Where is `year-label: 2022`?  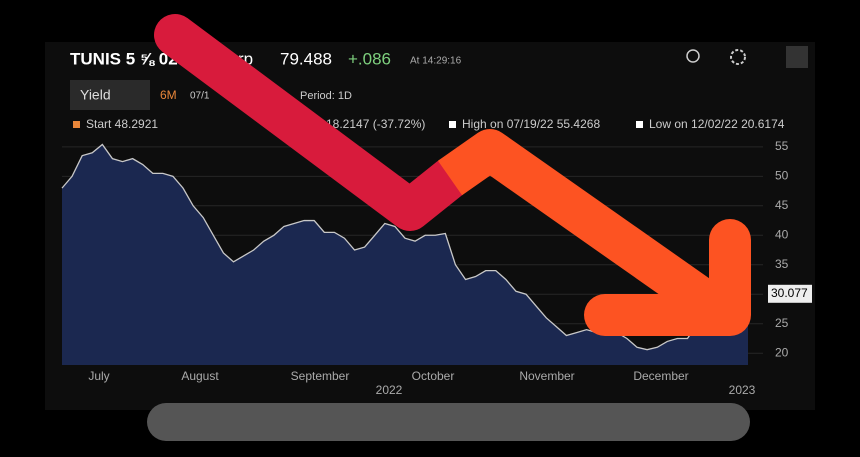
year-label: 2022 is located at coordinates (389, 390).